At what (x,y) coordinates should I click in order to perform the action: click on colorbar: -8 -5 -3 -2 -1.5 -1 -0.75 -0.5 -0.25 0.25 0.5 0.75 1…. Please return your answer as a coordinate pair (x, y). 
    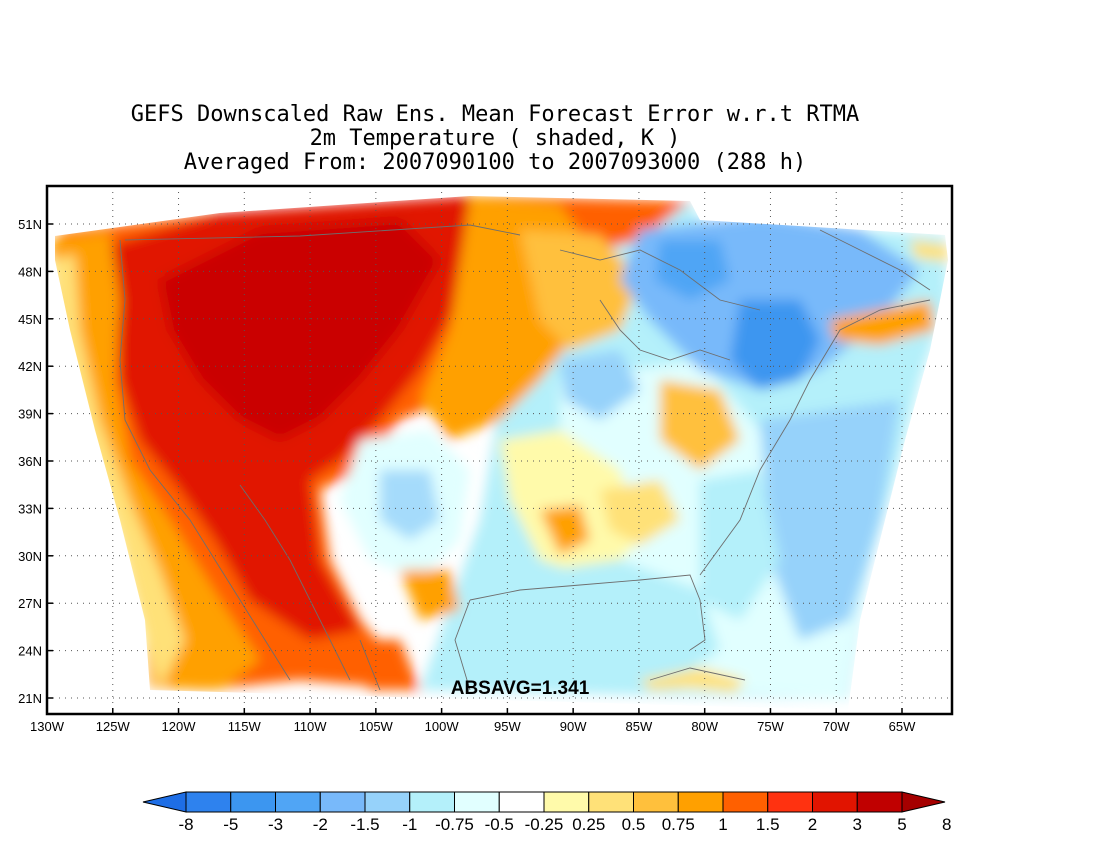
    Looking at the image, I should click on (546, 812).